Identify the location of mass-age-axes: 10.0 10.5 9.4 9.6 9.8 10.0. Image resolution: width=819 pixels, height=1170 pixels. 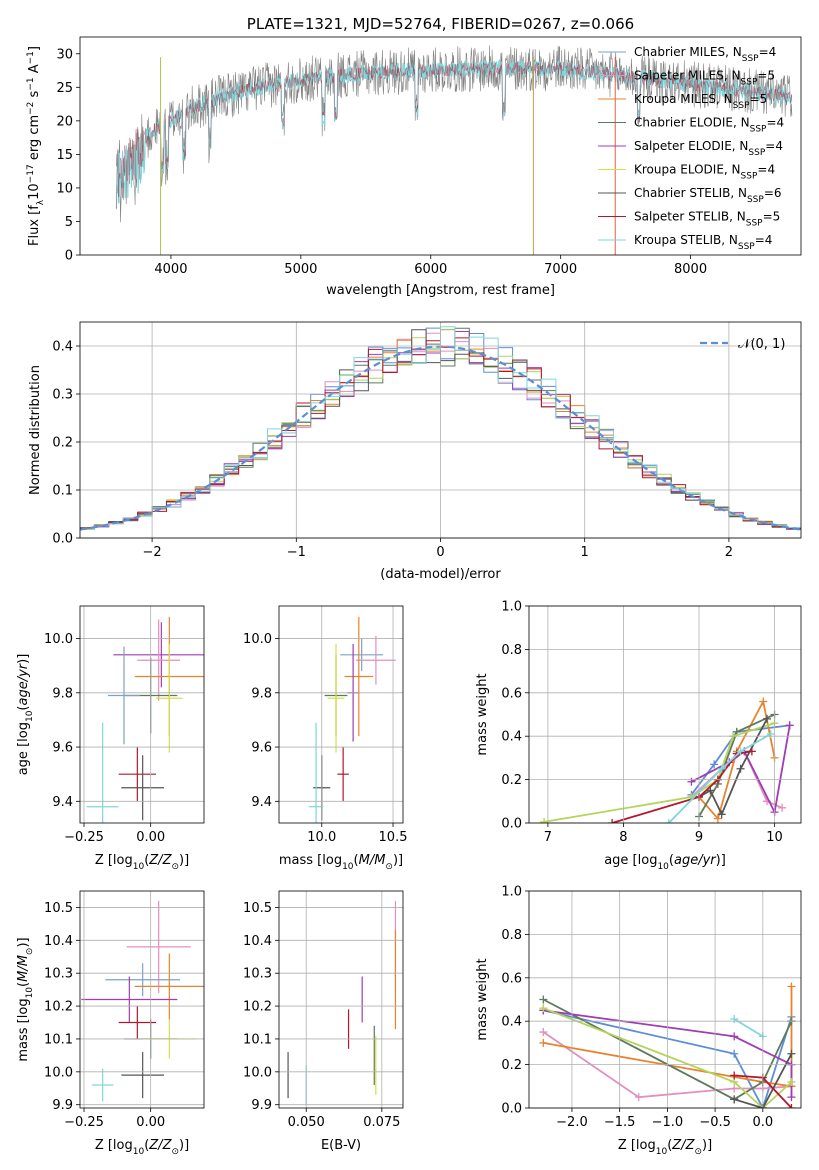
(325, 725).